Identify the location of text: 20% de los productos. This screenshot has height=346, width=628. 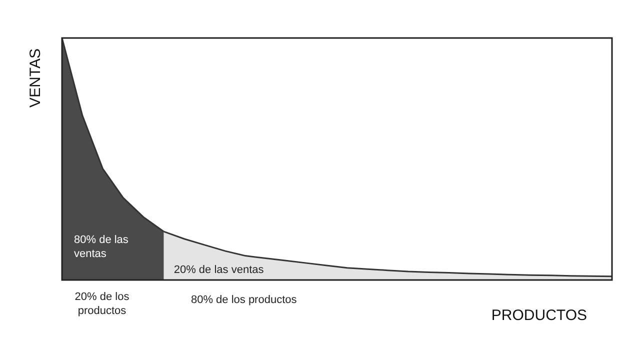
(102, 304).